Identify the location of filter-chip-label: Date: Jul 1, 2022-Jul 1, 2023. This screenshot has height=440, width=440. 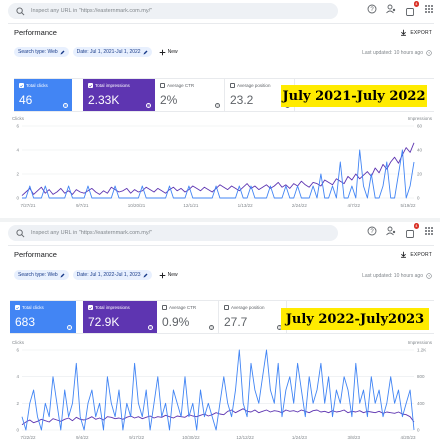
(108, 275).